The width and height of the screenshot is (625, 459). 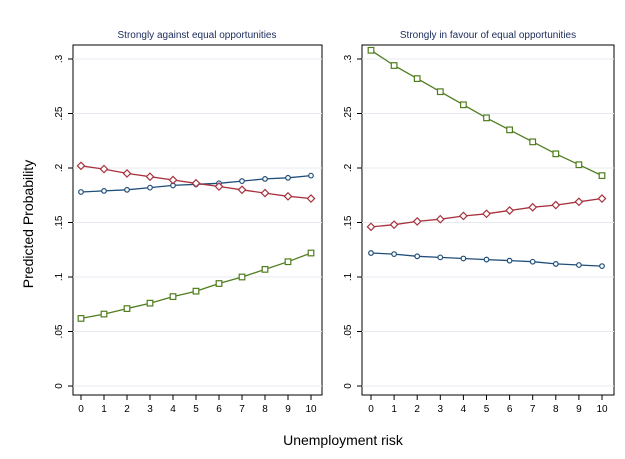 I want to click on y-tick-label-4: .2, so click(x=348, y=167).